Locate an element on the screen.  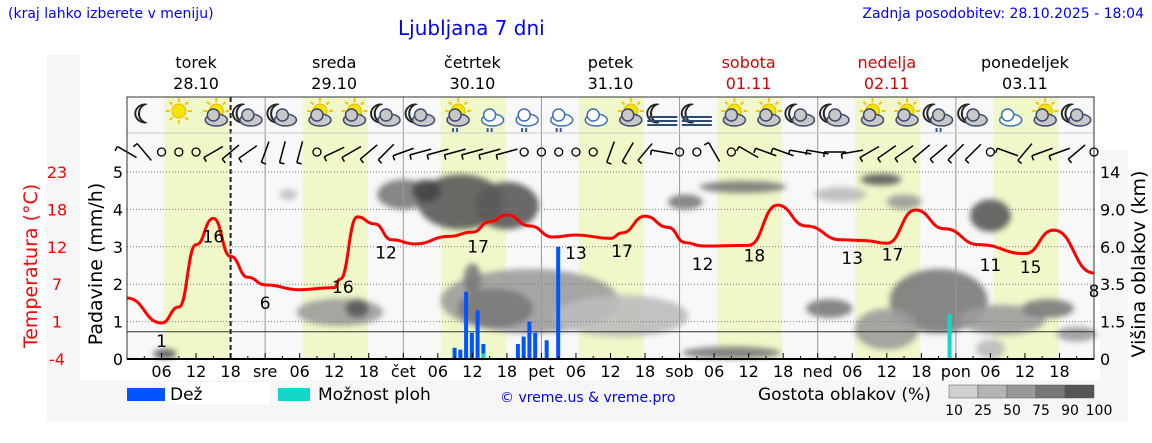
city-selection-hint: (kraj lahko izberete v meniju) is located at coordinates (111, 14).